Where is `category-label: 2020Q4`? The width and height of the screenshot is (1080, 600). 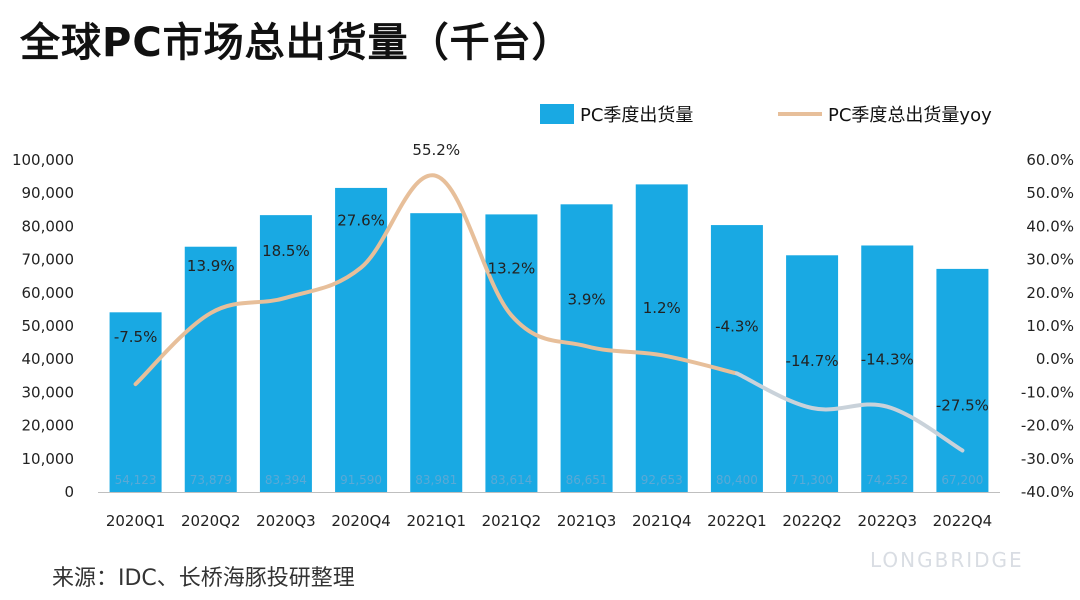
category-label: 2020Q4 is located at coordinates (361, 521).